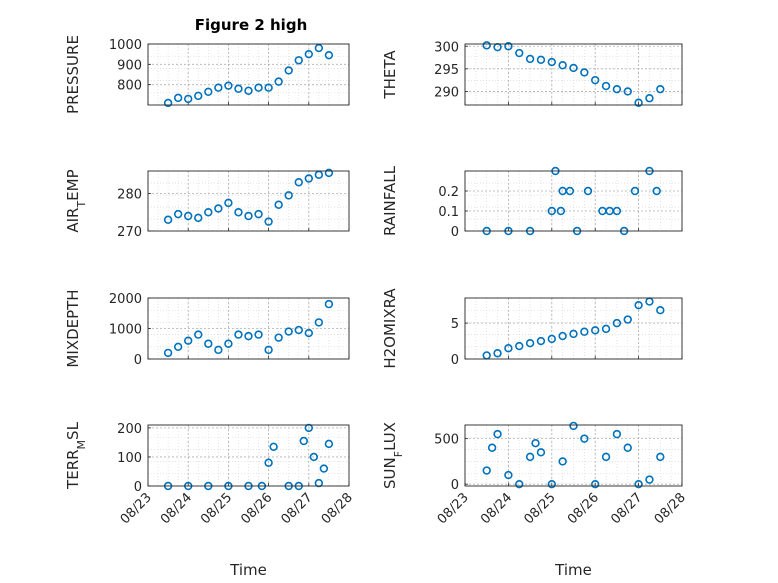 The height and width of the screenshot is (583, 778). What do you see at coordinates (297, 508) in the screenshot?
I see `x-tick-label: 08/27` at bounding box center [297, 508].